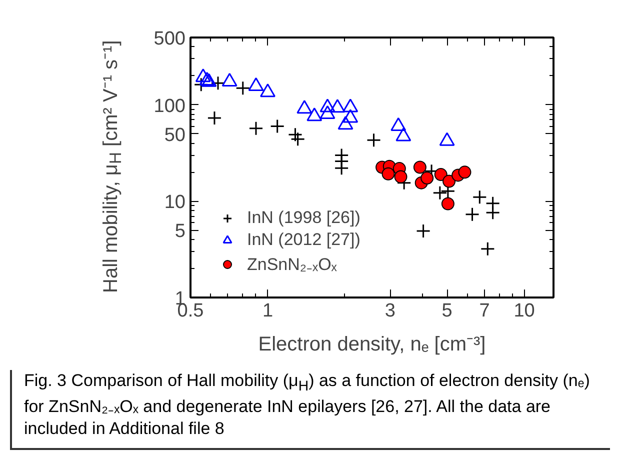  I want to click on y-tick-label: 100, so click(170, 106).